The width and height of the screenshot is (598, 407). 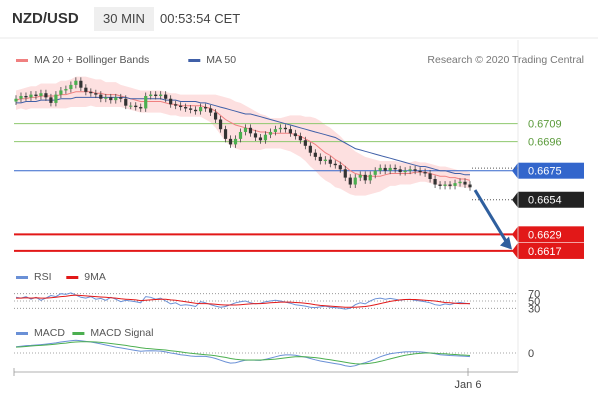 I want to click on level-tag-pointer-0.6617, so click(x=515, y=250).